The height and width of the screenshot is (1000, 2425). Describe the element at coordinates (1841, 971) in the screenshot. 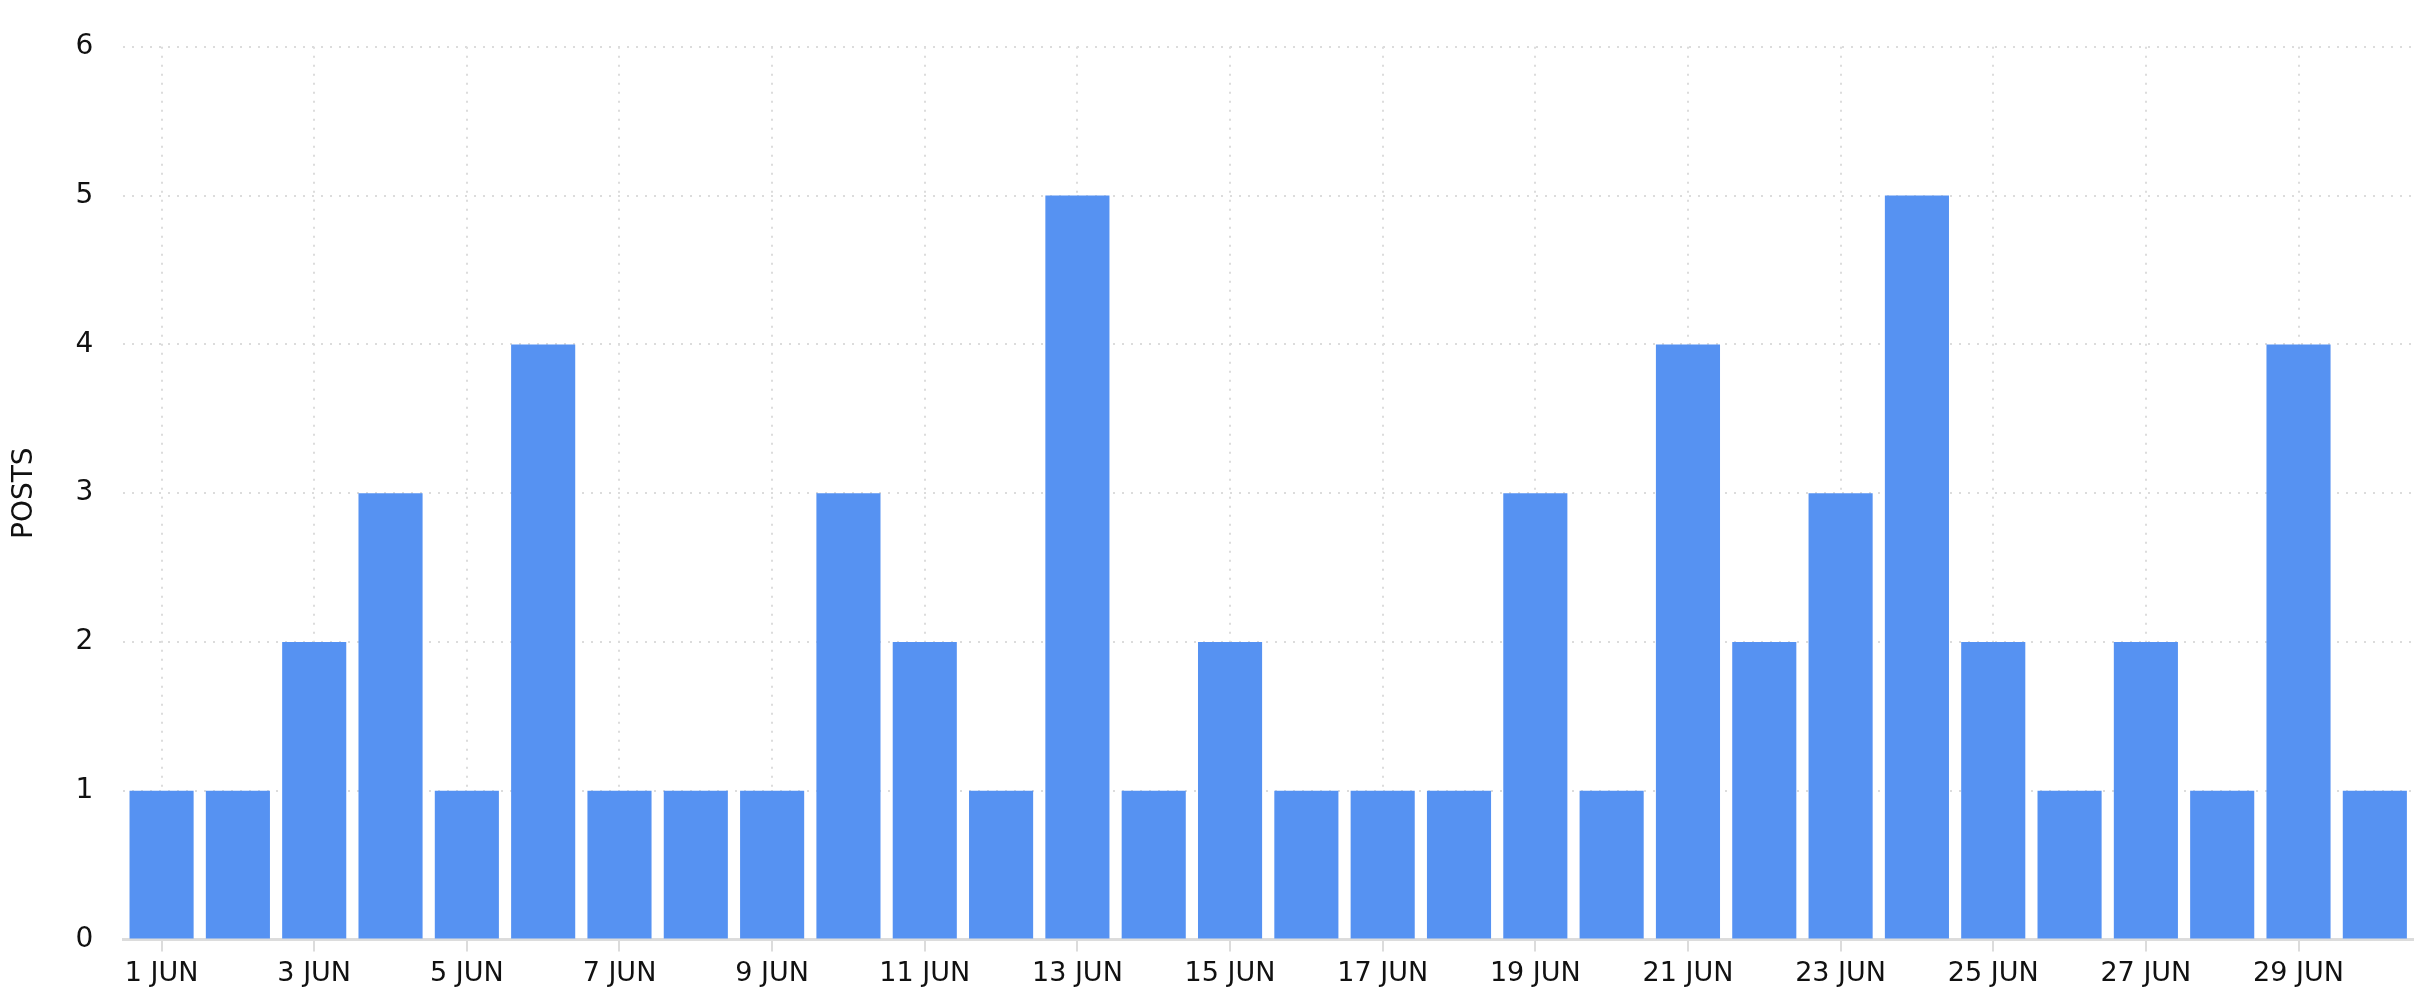

I see `x-tick-label: 23 JUN` at that location.